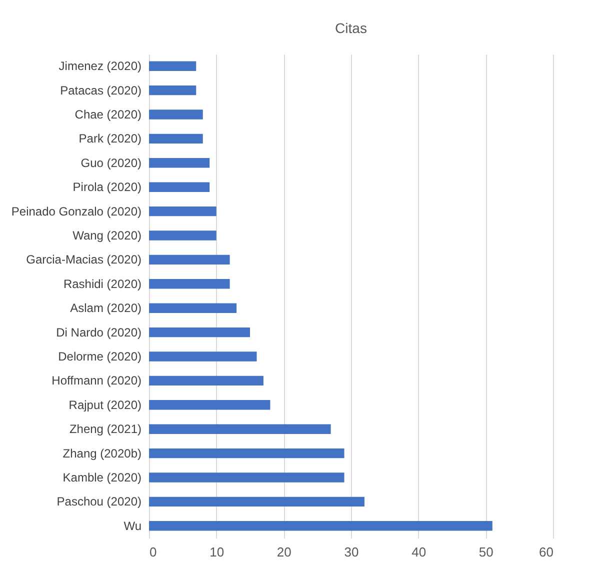 This screenshot has height=576, width=598. What do you see at coordinates (546, 552) in the screenshot?
I see `x-tick-label: 60` at bounding box center [546, 552].